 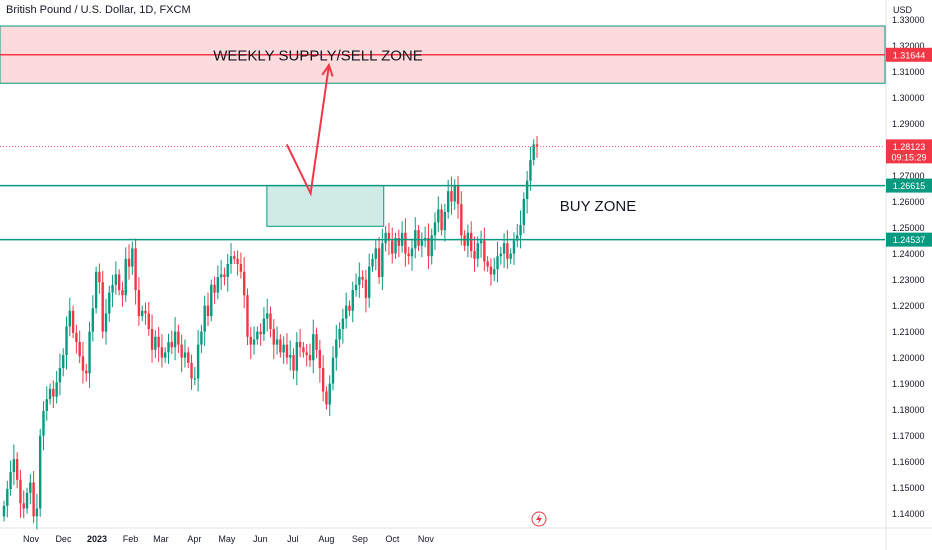 What do you see at coordinates (307, 130) in the screenshot?
I see `projection-path` at bounding box center [307, 130].